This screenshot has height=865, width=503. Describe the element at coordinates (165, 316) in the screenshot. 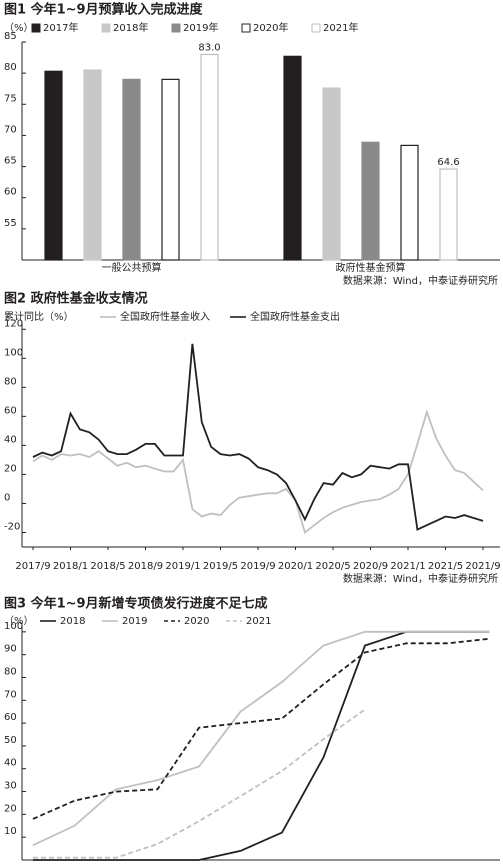

I see `legend-label: 全国政府性基金收入` at that location.